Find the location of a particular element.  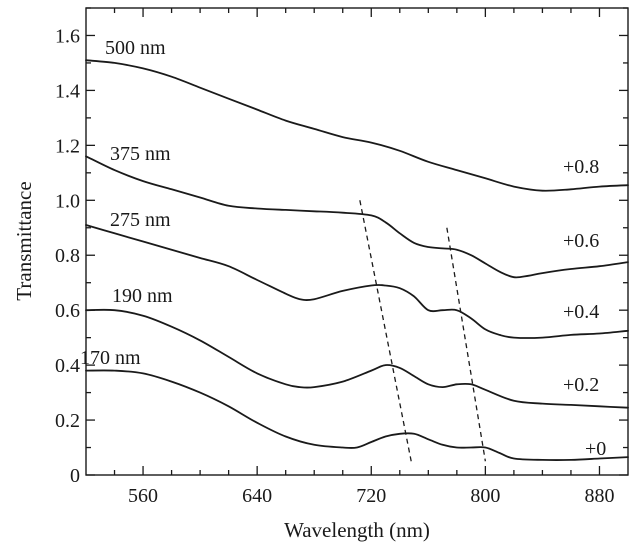

y-tick-label: 1.0 is located at coordinates (67, 201).